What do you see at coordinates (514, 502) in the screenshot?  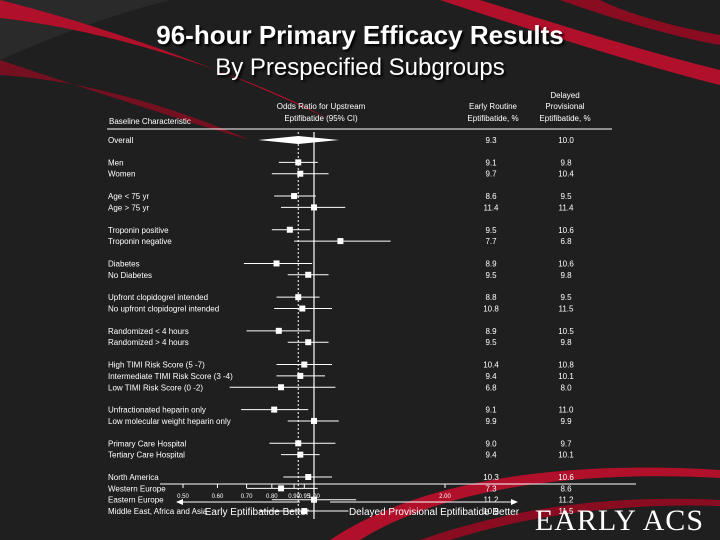 I see `arrow-right-head` at bounding box center [514, 502].